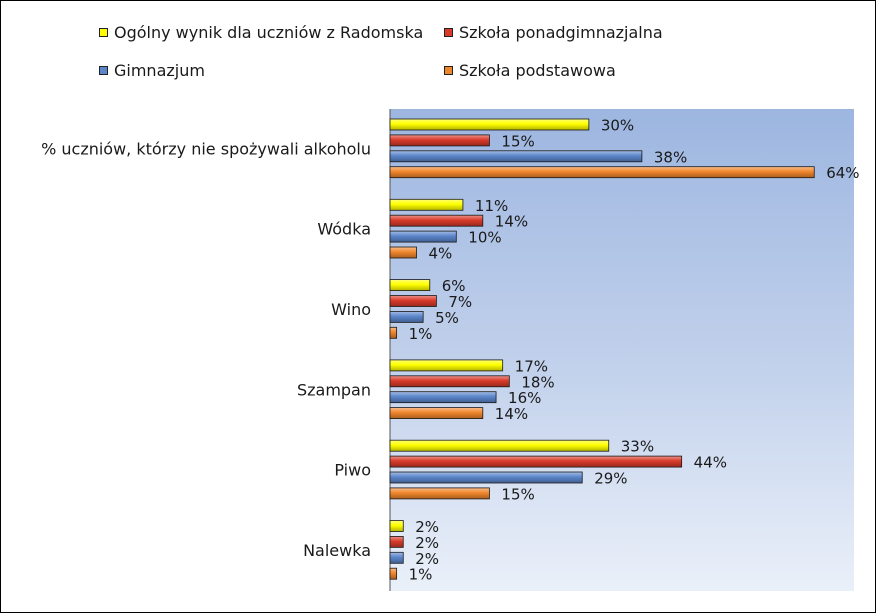  I want to click on value-label: 16%, so click(524, 398).